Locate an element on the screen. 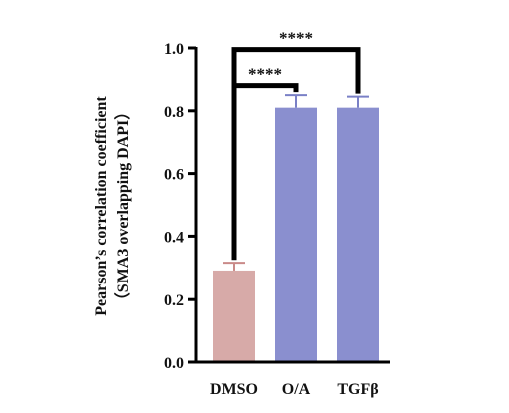 The image size is (509, 413). y-axis-ticks: 0.0 0.2 0.4 0.6 0.8 1.0 is located at coordinates (180, 206).